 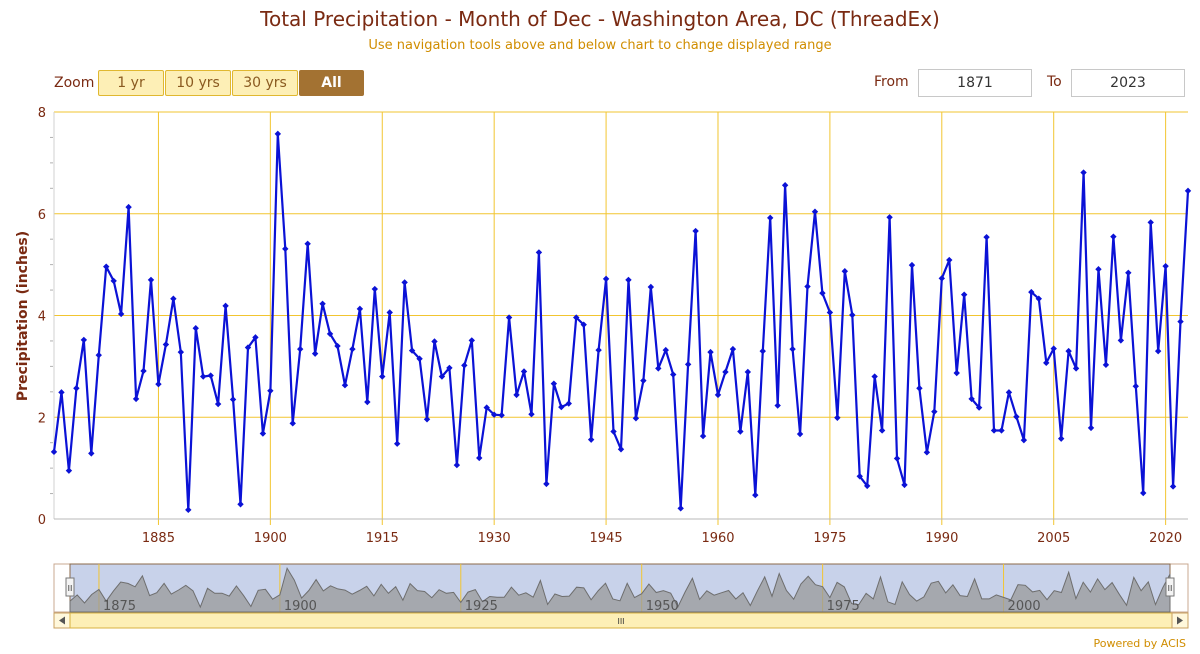 What do you see at coordinates (891, 82) in the screenshot?
I see `from-label: From` at bounding box center [891, 82].